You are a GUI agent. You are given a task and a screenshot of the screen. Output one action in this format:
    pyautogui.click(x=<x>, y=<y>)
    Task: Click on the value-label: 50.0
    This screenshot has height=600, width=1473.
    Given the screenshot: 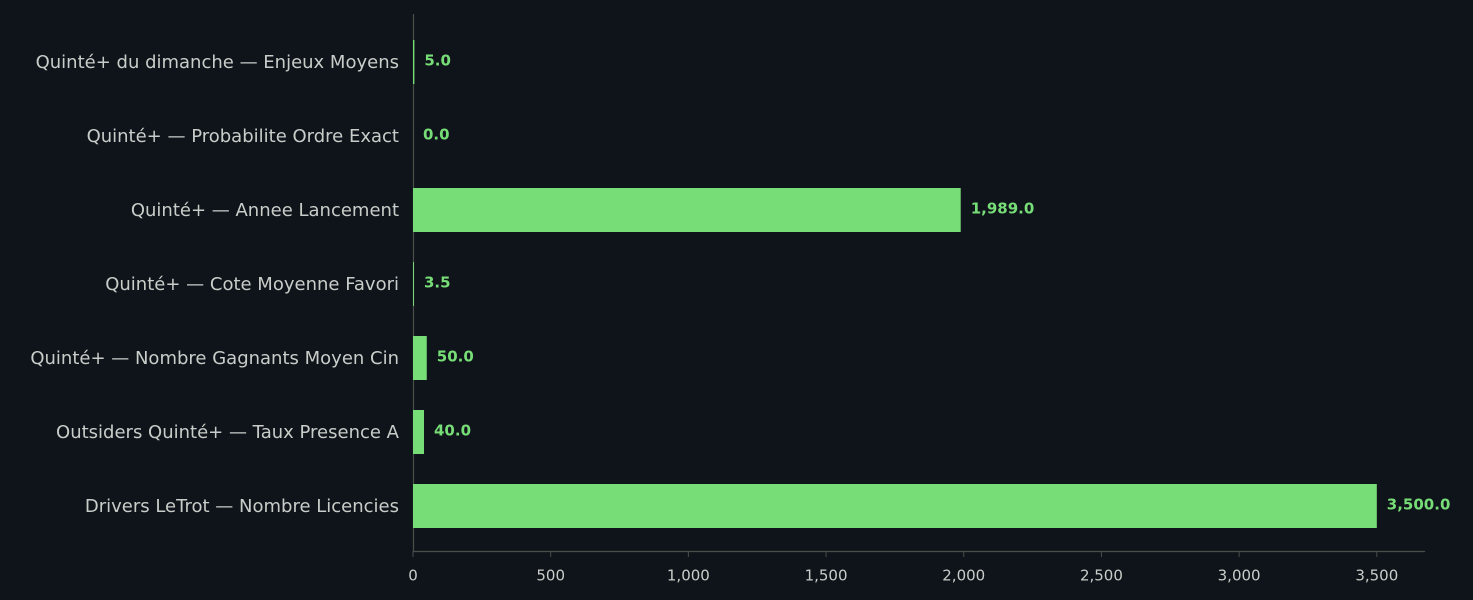 What is the action you would take?
    pyautogui.click(x=455, y=357)
    